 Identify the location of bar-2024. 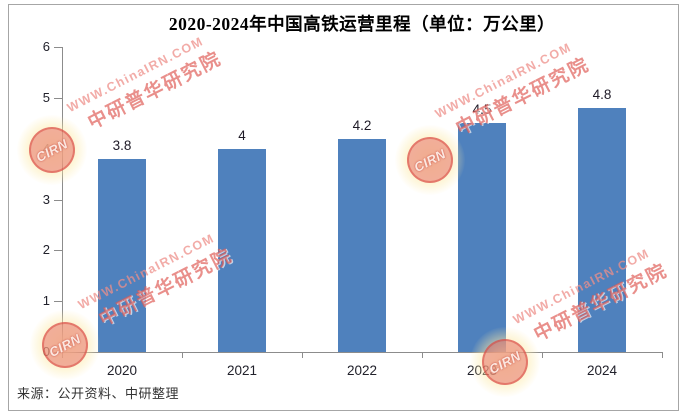
(602, 230).